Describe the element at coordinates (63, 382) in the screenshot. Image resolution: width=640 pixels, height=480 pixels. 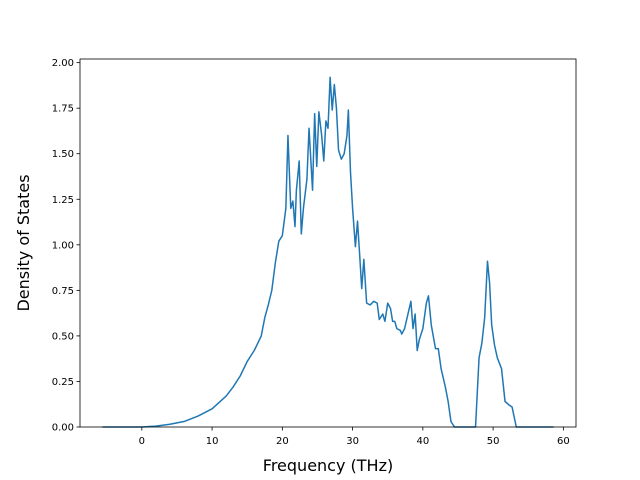
I see `y-tick-label: 0.25` at that location.